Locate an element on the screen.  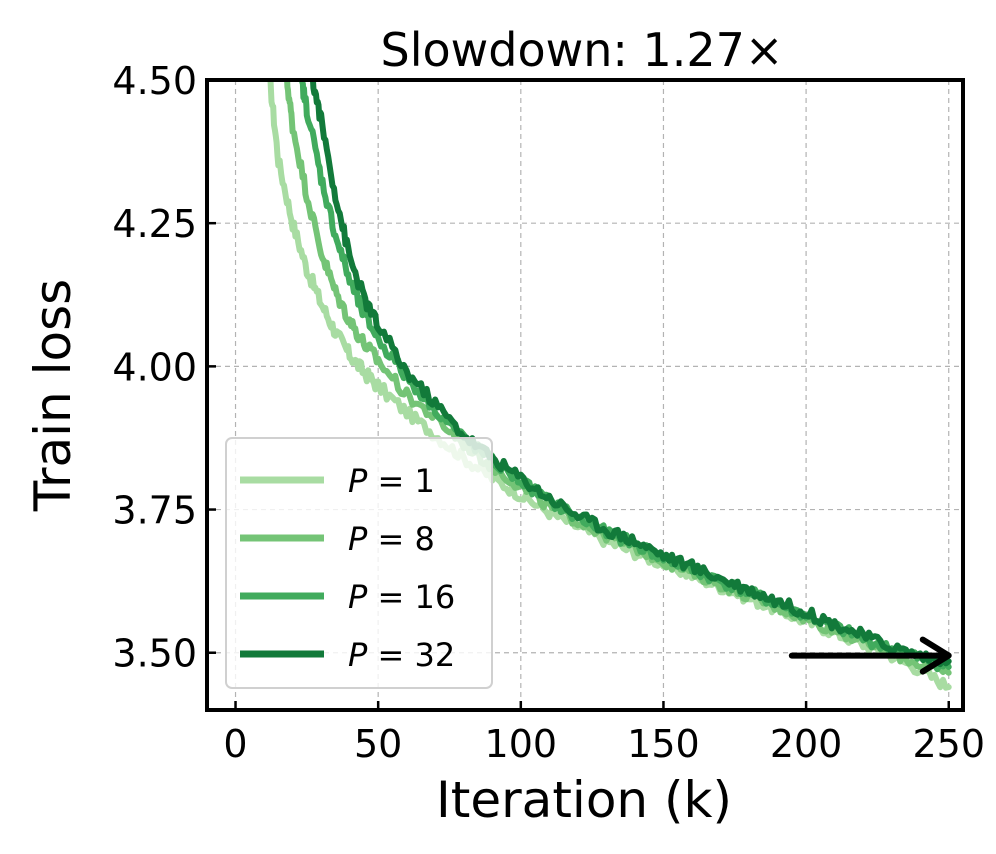
y-ticks: 3.50 3.75 4.00 4.25 4.50 is located at coordinates (164, 367).